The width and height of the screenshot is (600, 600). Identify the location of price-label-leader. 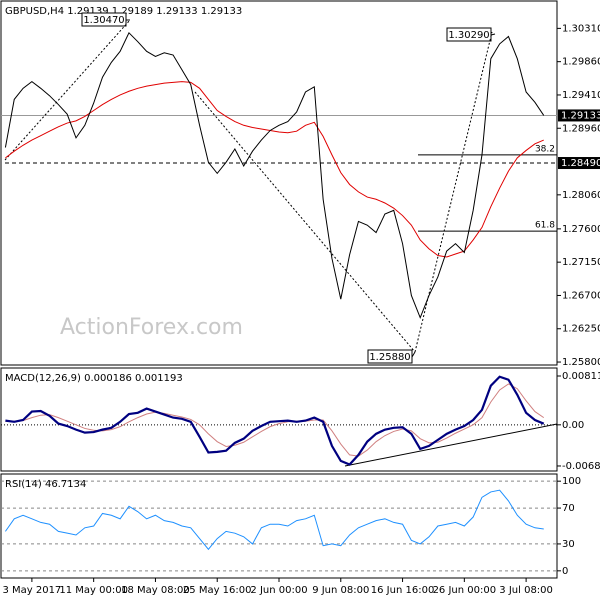
(493, 34).